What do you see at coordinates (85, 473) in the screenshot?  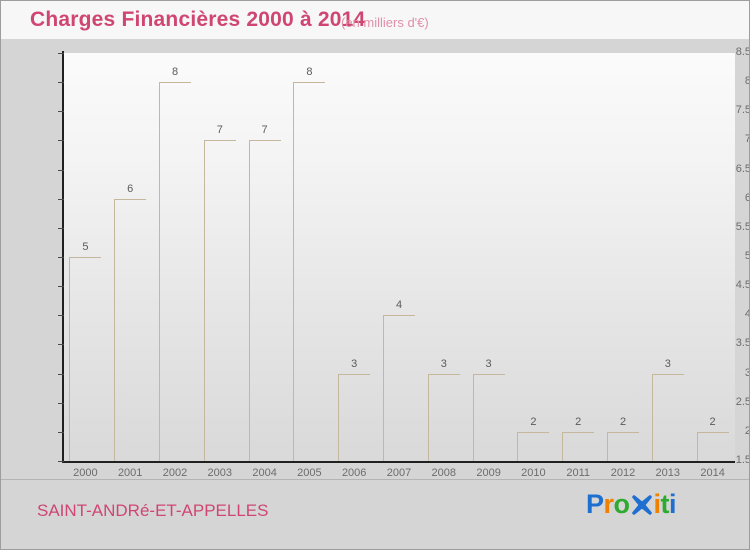 I see `x-axis-tick-label: 2000` at bounding box center [85, 473].